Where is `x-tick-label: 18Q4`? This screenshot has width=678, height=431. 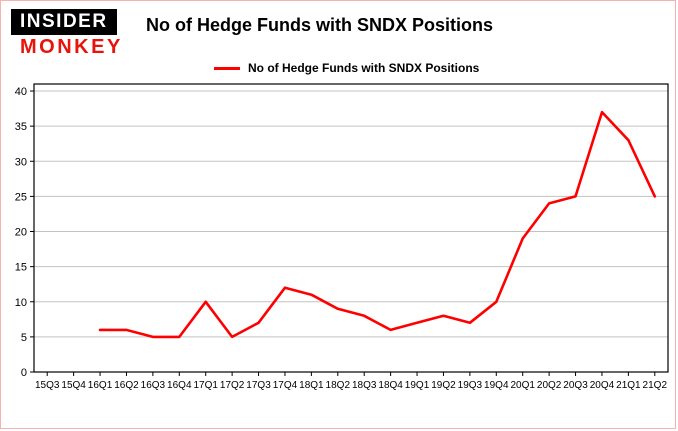 x-tick-label: 18Q4 is located at coordinates (390, 385).